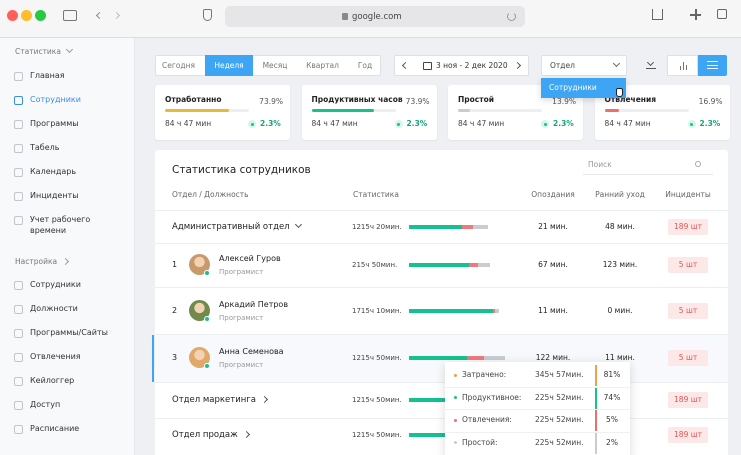 Image resolution: width=741 pixels, height=455 pixels. Describe the element at coordinates (275, 65) in the screenshot. I see `period-tab: Месяц` at that location.